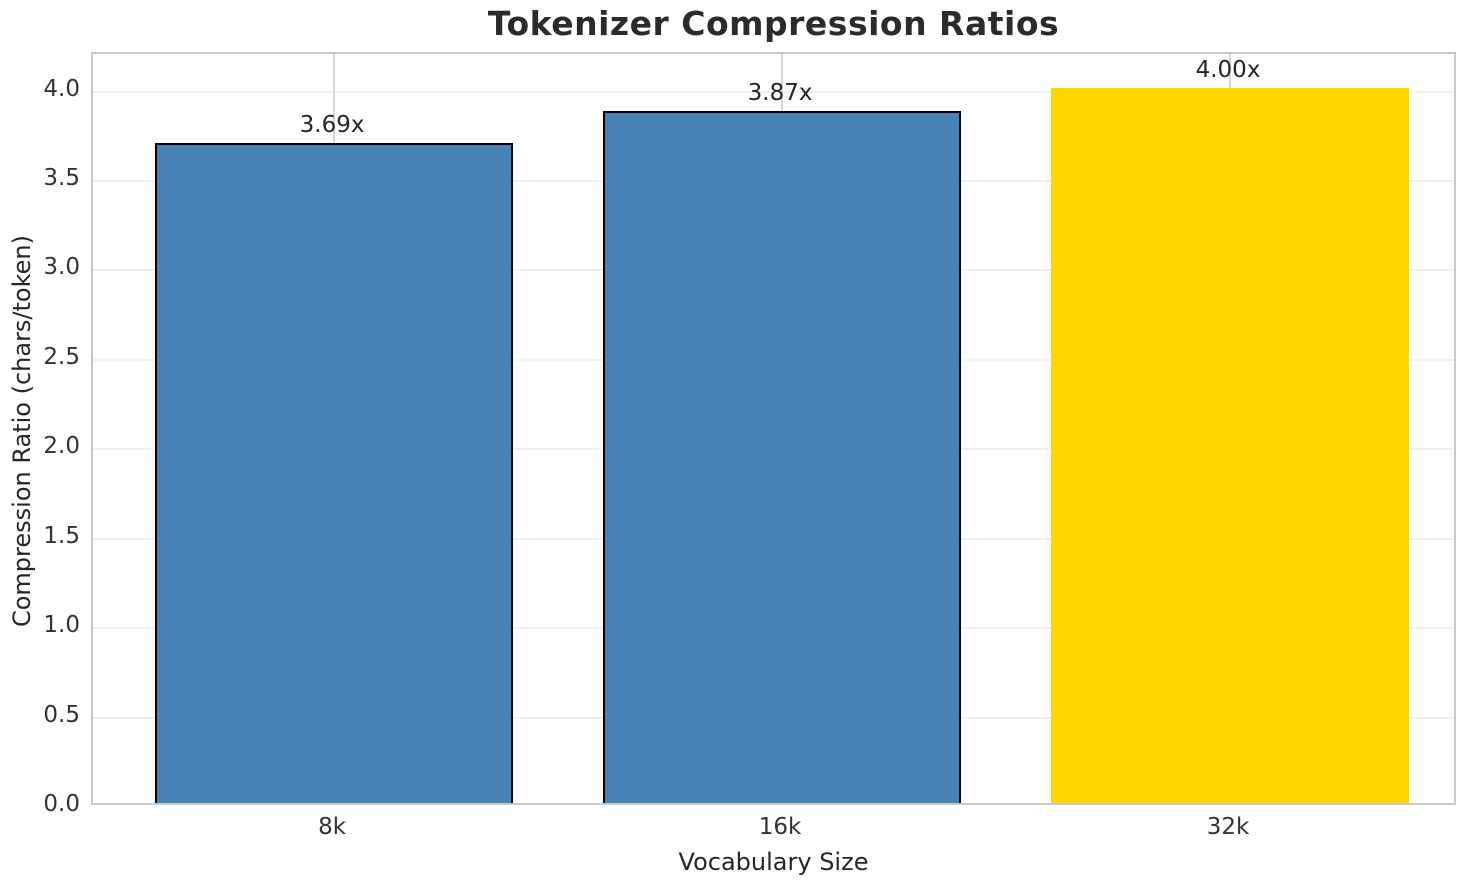 This screenshot has width=1484, height=885. What do you see at coordinates (22, 431) in the screenshot?
I see `y-axis-label: Compression Ratio (chars/token)` at bounding box center [22, 431].